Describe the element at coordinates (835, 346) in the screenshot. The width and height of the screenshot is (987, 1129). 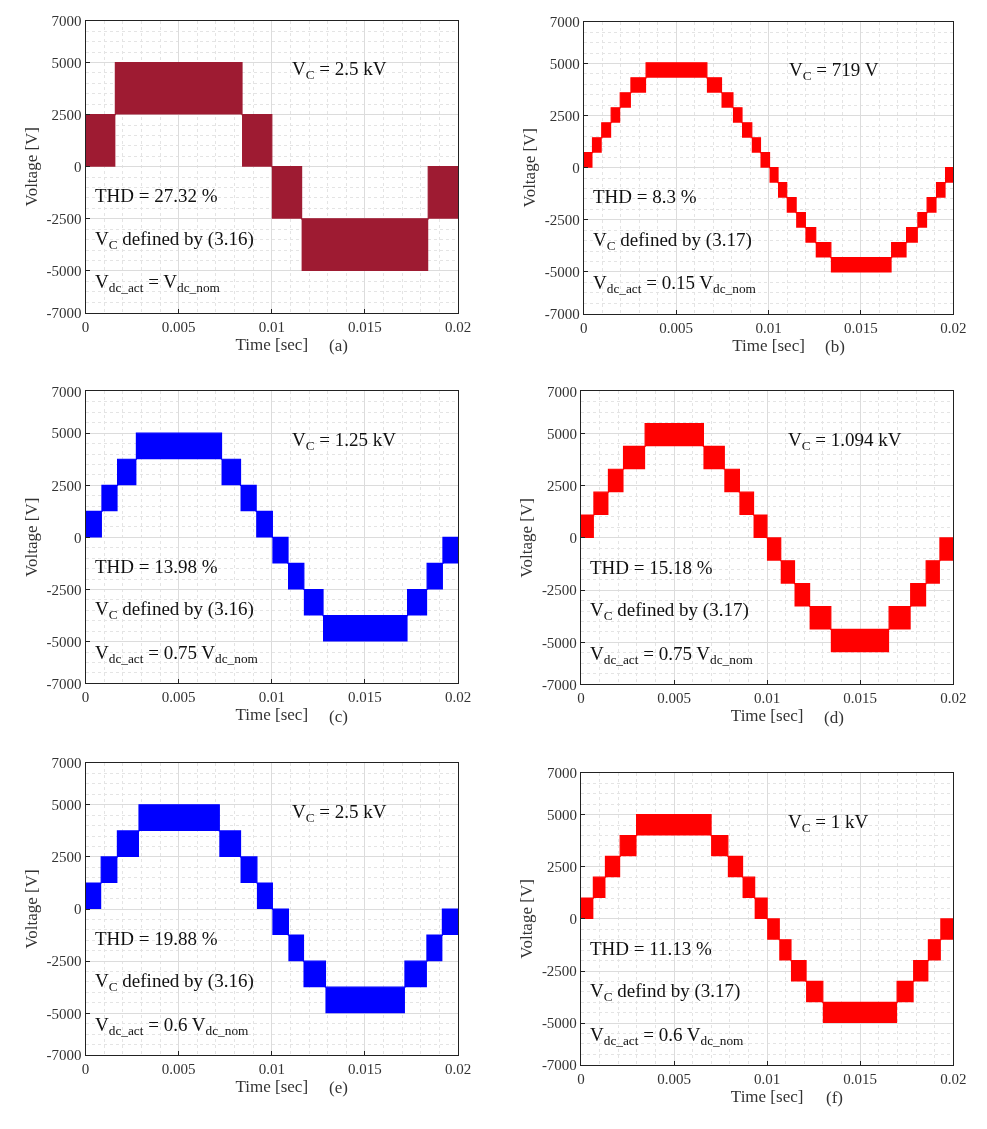
I see `text: (b)` at that location.